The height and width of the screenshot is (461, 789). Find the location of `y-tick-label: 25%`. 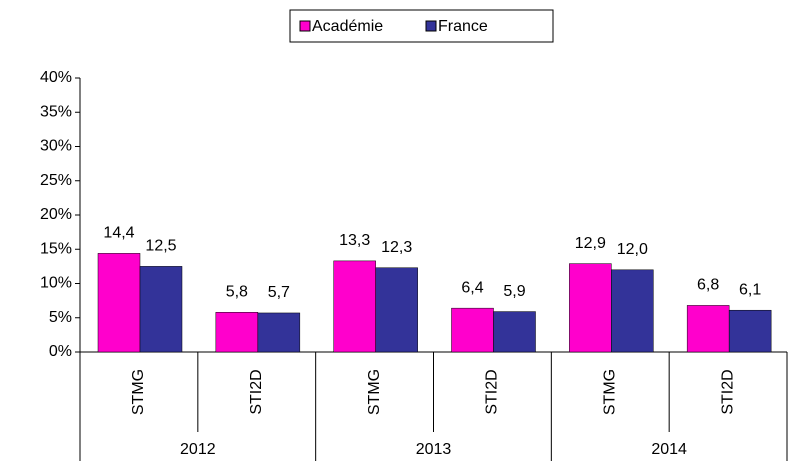

y-tick-label: 25% is located at coordinates (56, 180).